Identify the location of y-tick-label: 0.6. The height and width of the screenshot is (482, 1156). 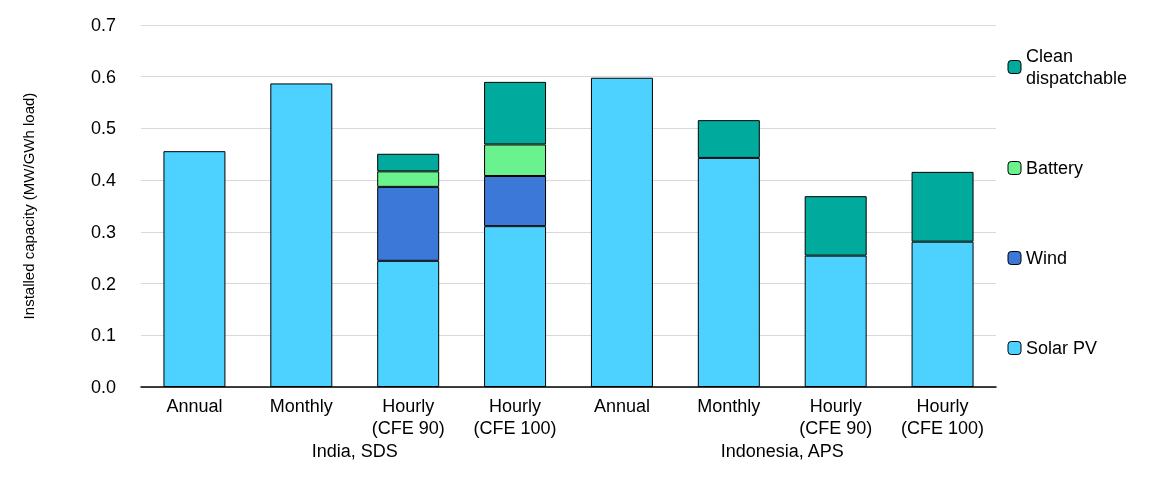
(104, 76).